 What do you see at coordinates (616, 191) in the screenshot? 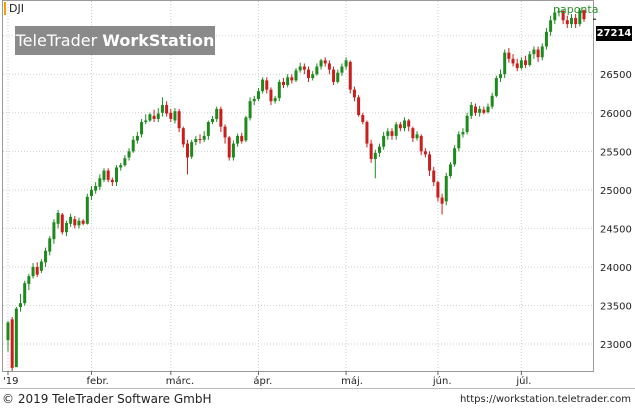
I see `y-tick-label: 25000` at bounding box center [616, 191].